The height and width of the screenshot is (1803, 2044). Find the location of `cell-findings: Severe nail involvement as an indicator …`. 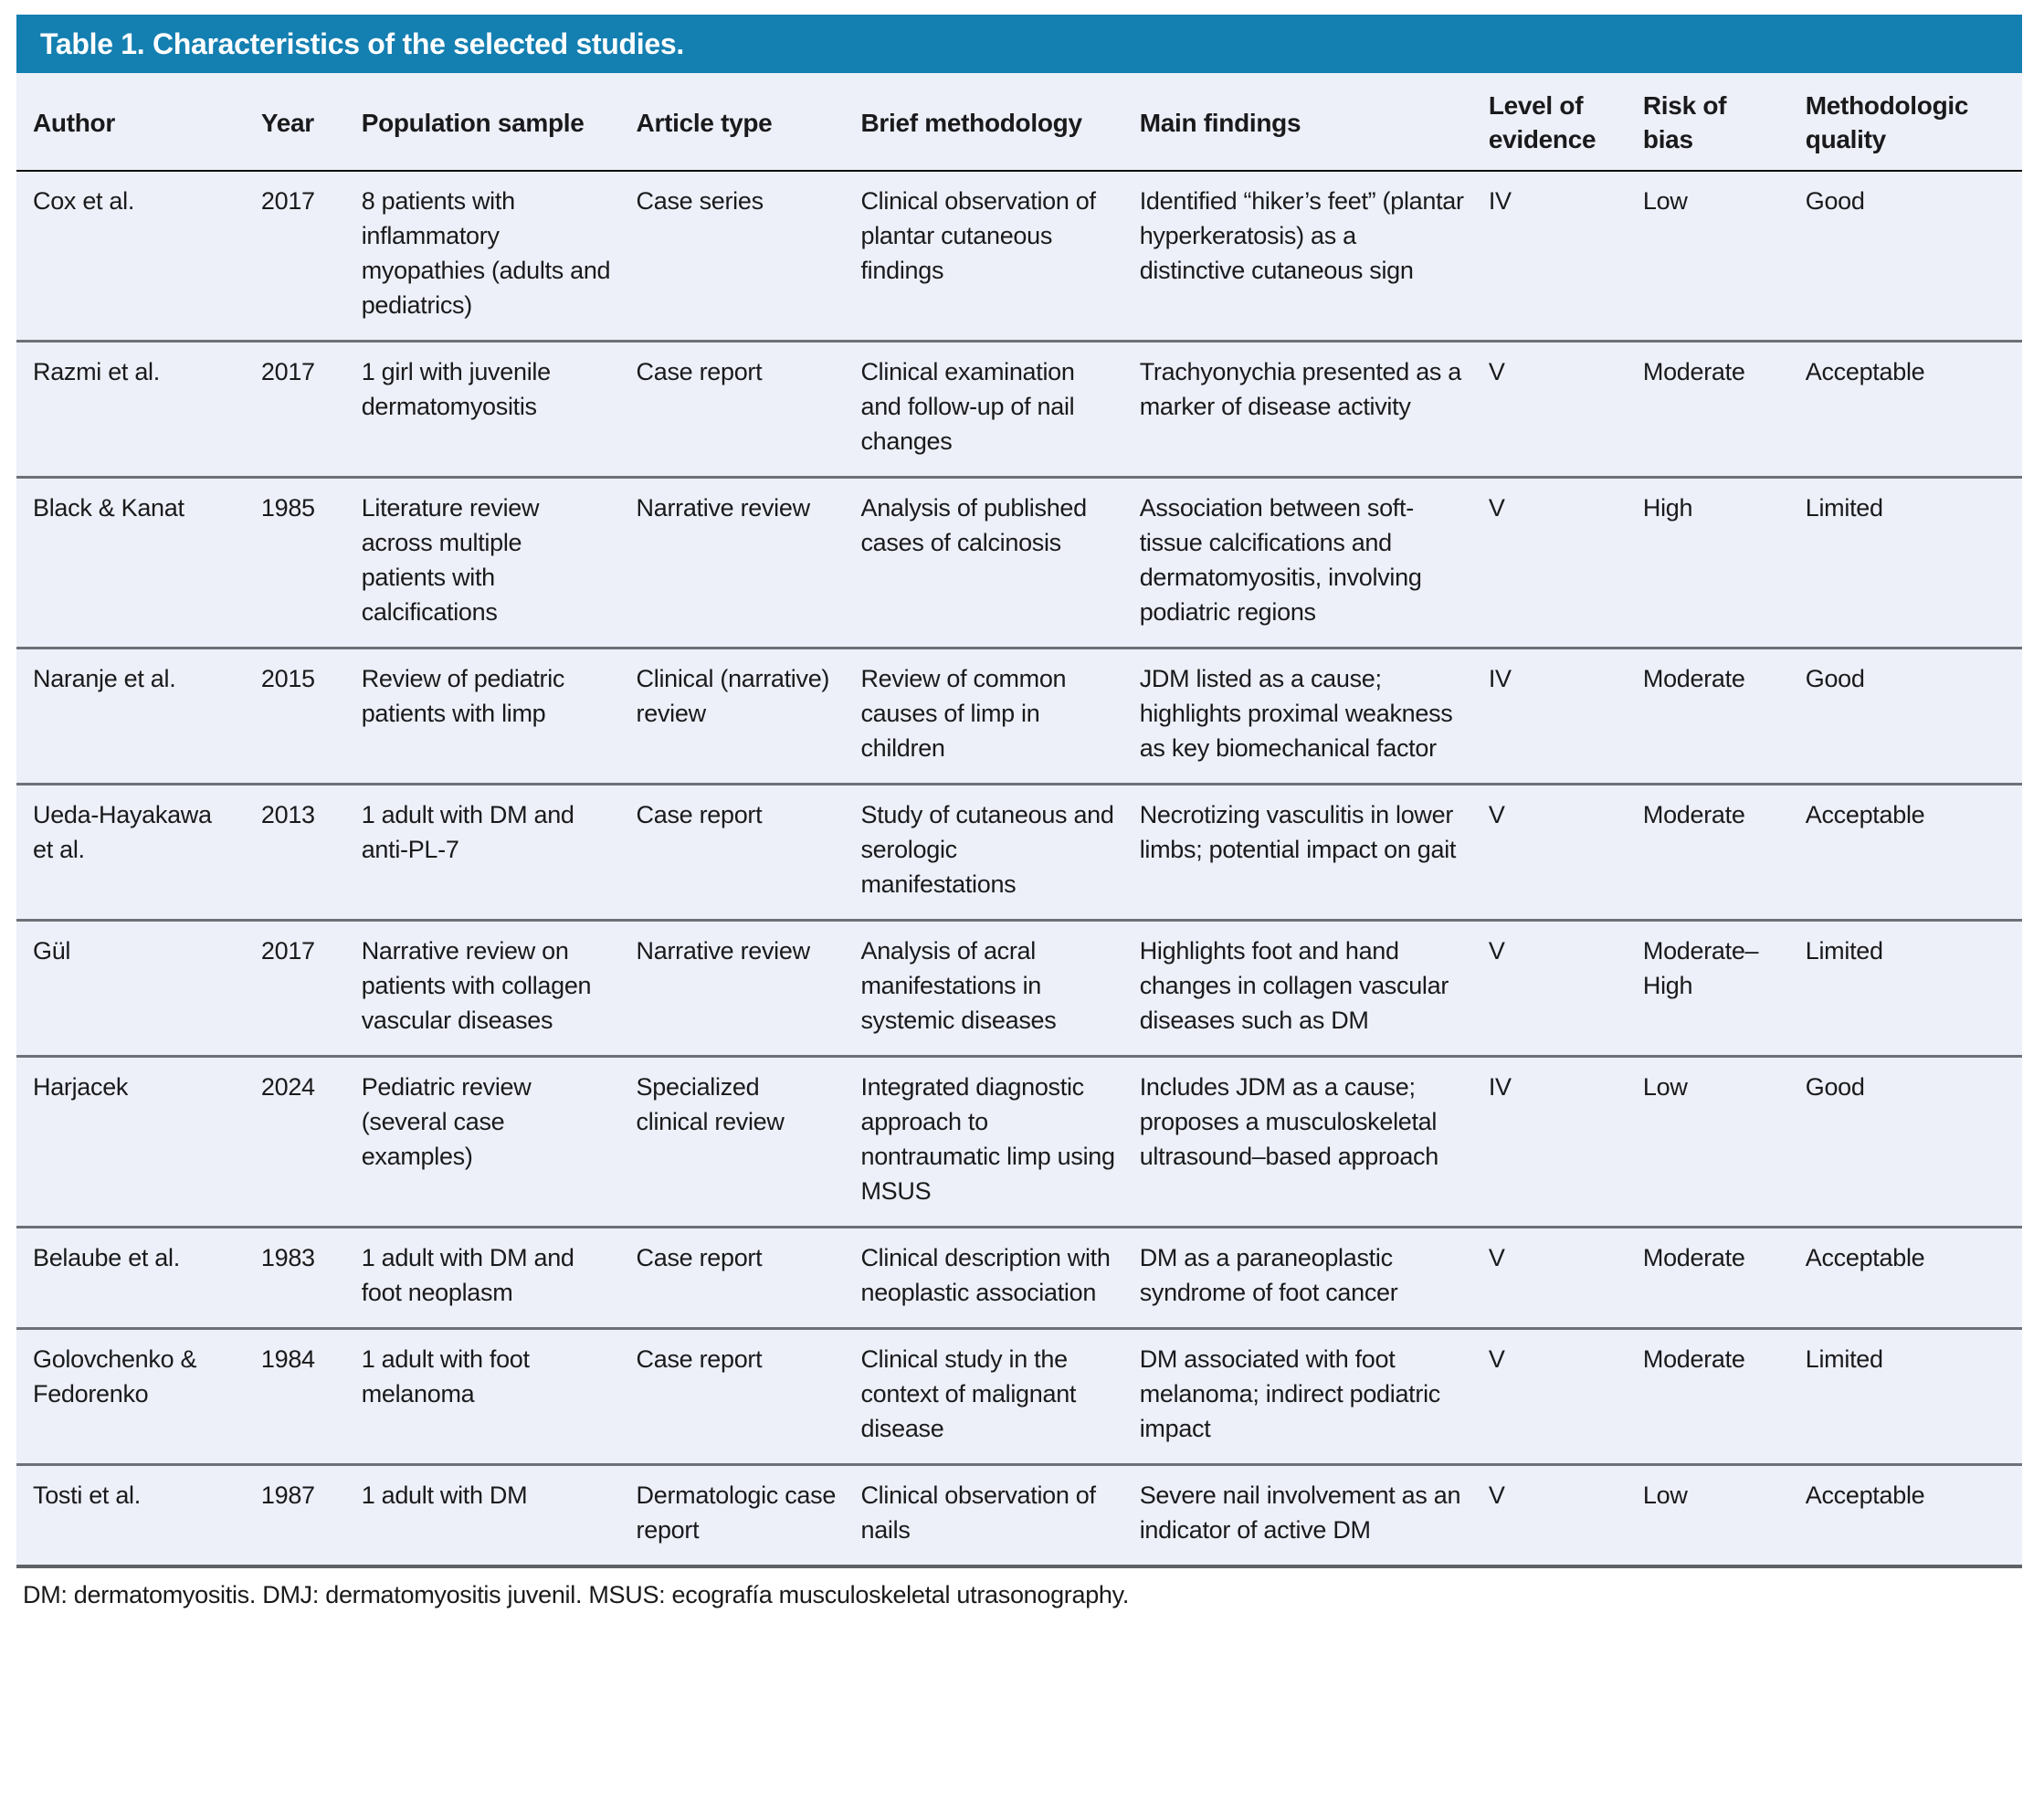

cell-findings: Severe nail involvement as an indicator … is located at coordinates (1314, 1516).